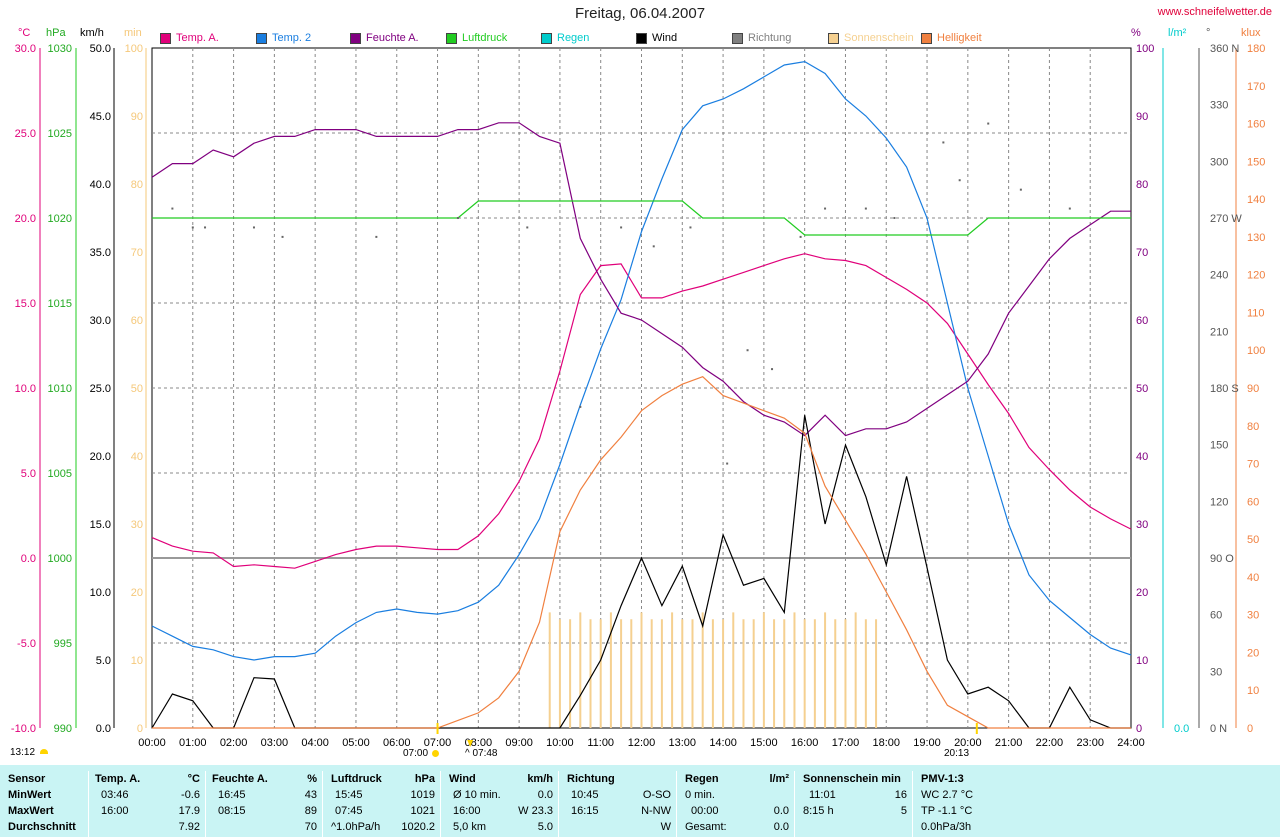  What do you see at coordinates (1253, 502) in the screenshot?
I see `klux-tick: 60` at bounding box center [1253, 502].